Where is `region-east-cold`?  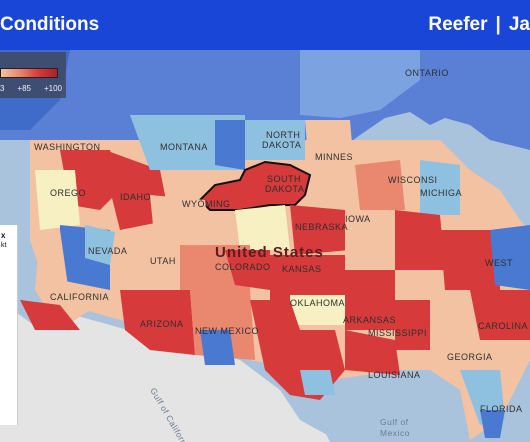 region-east-cold is located at coordinates (510, 257).